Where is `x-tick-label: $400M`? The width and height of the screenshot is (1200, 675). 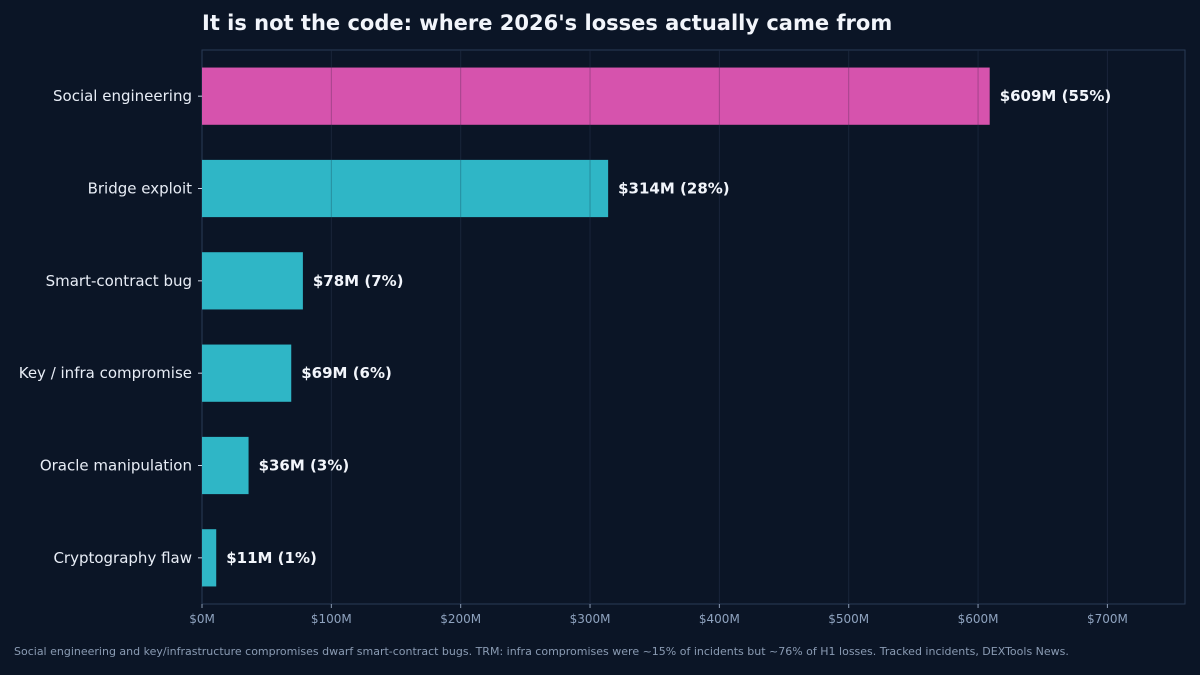 x-tick-label: $400M is located at coordinates (719, 619).